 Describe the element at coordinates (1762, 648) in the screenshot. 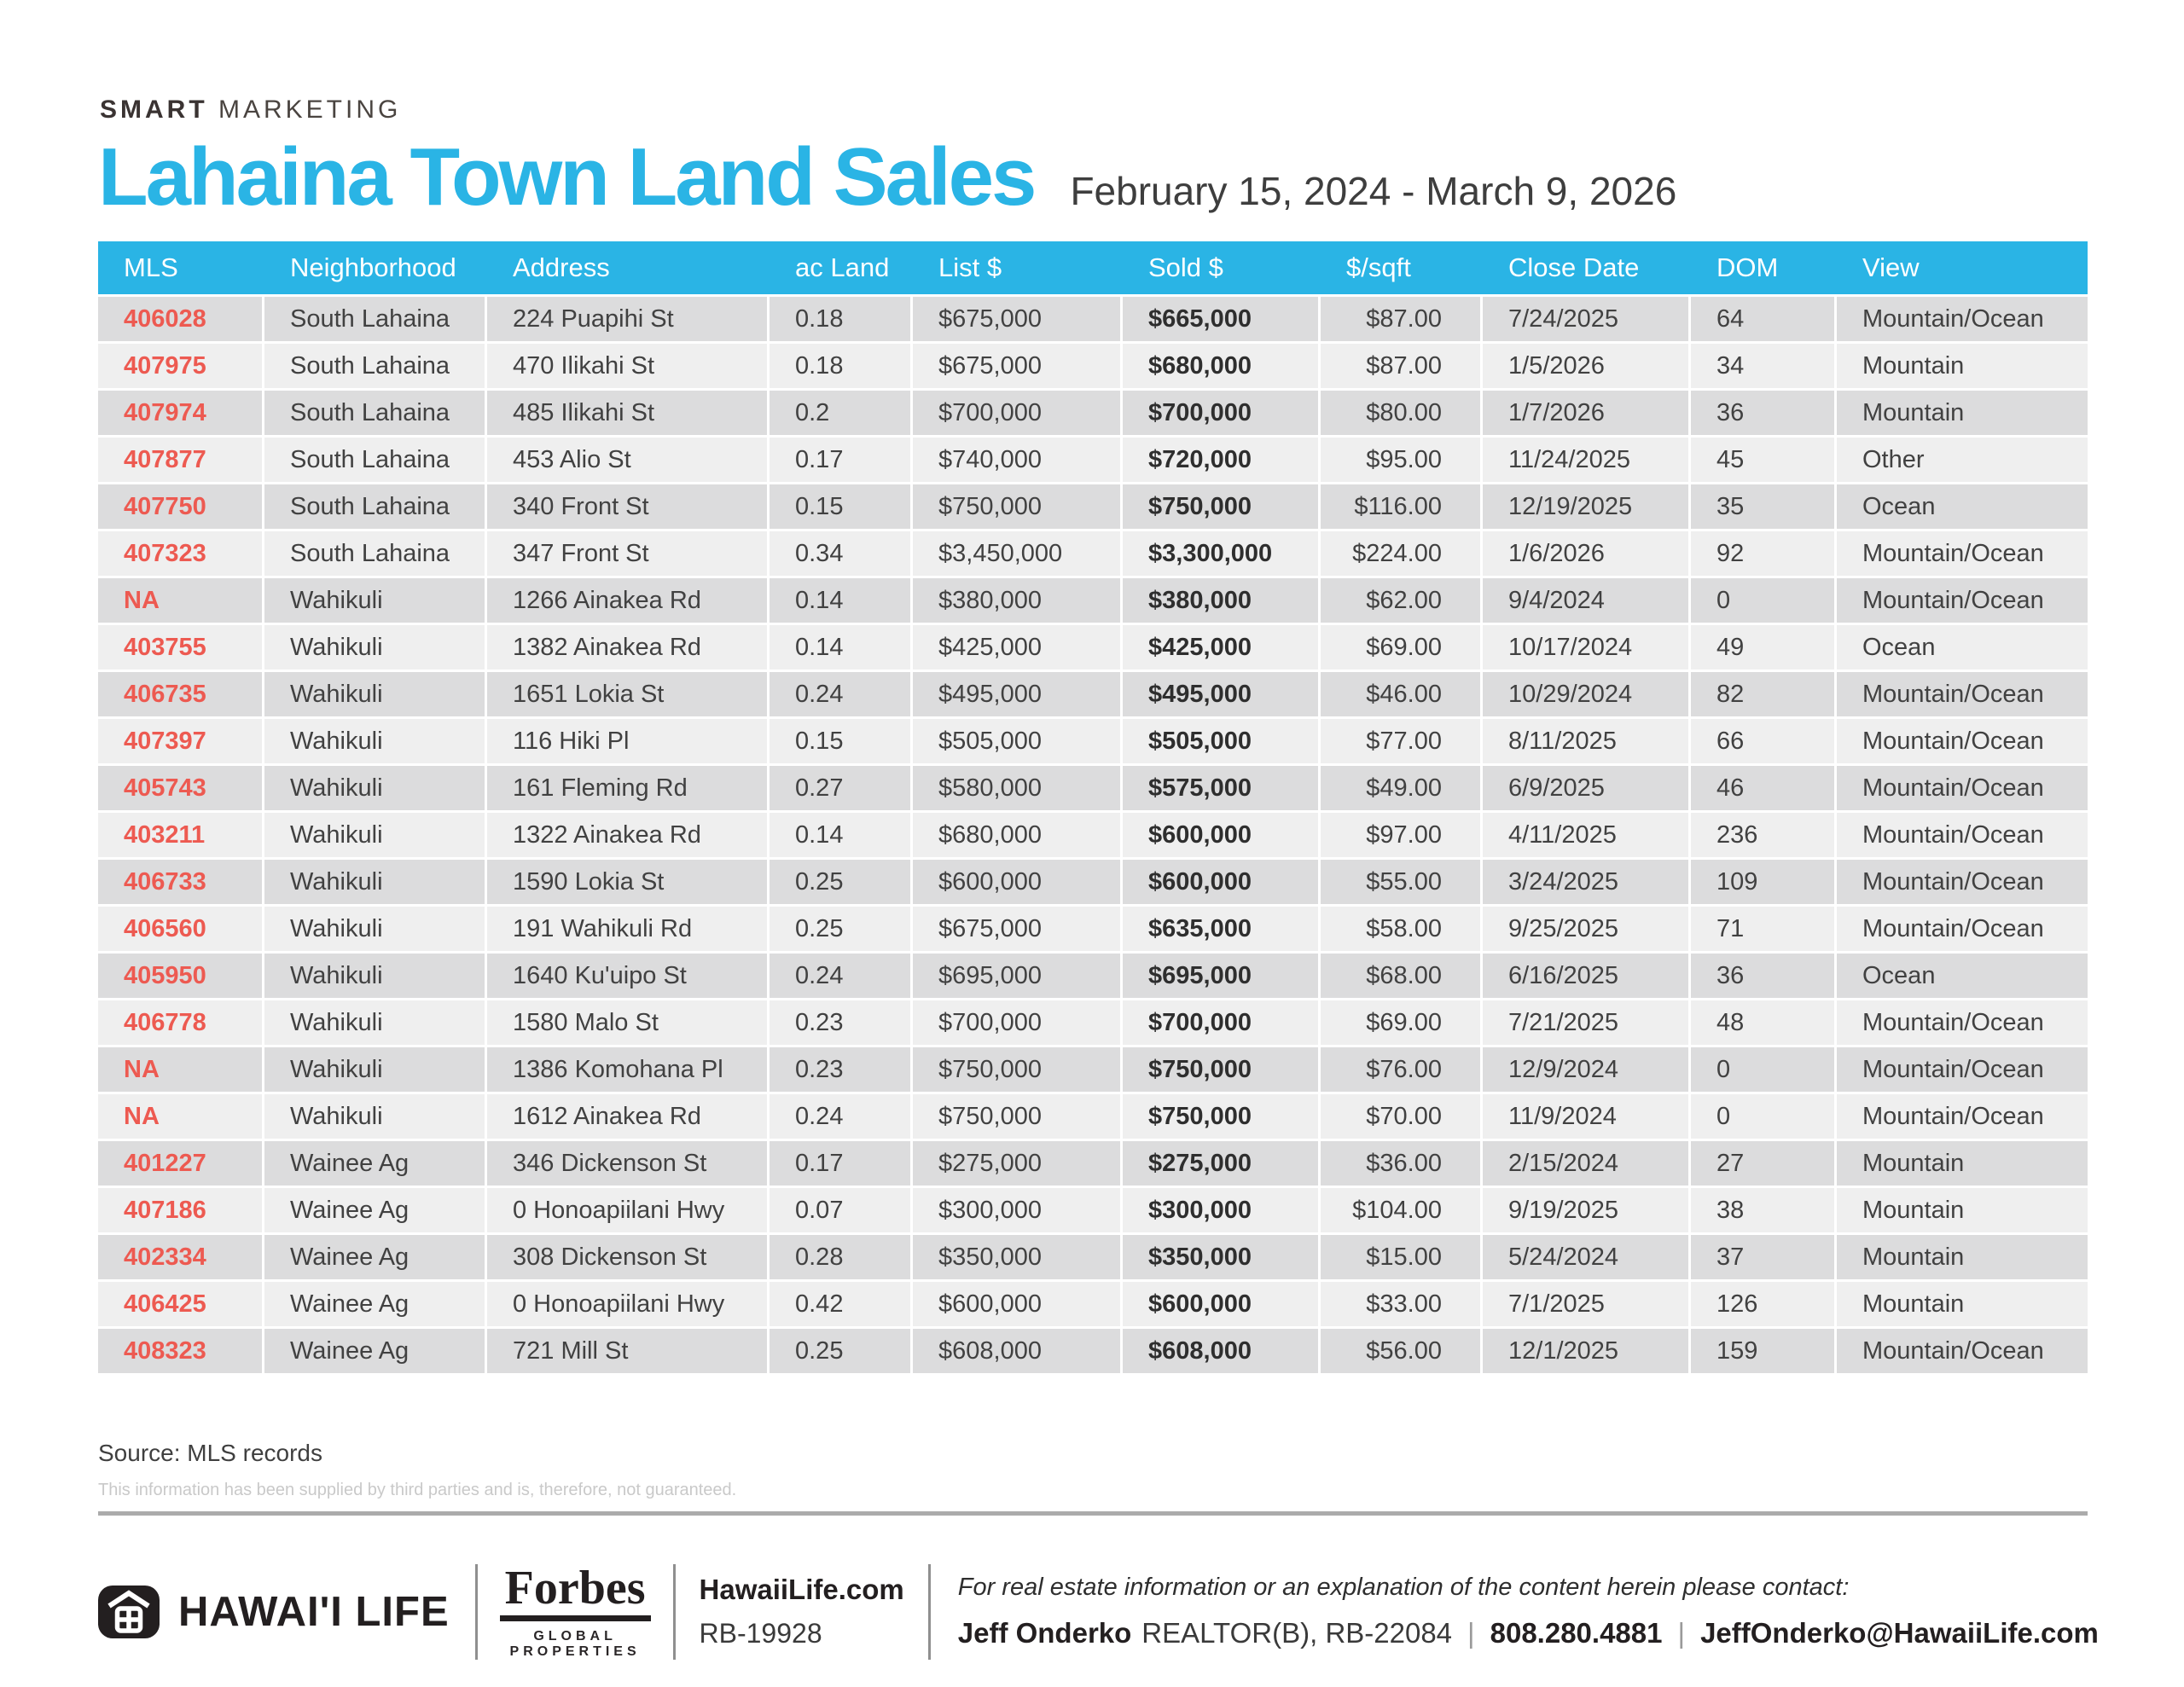

I see `table-cell: 49` at that location.